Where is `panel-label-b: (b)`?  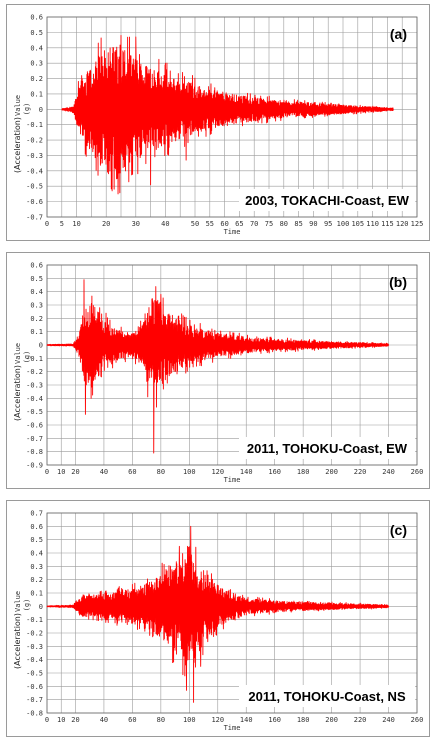
panel-label-b: (b) is located at coordinates (398, 282).